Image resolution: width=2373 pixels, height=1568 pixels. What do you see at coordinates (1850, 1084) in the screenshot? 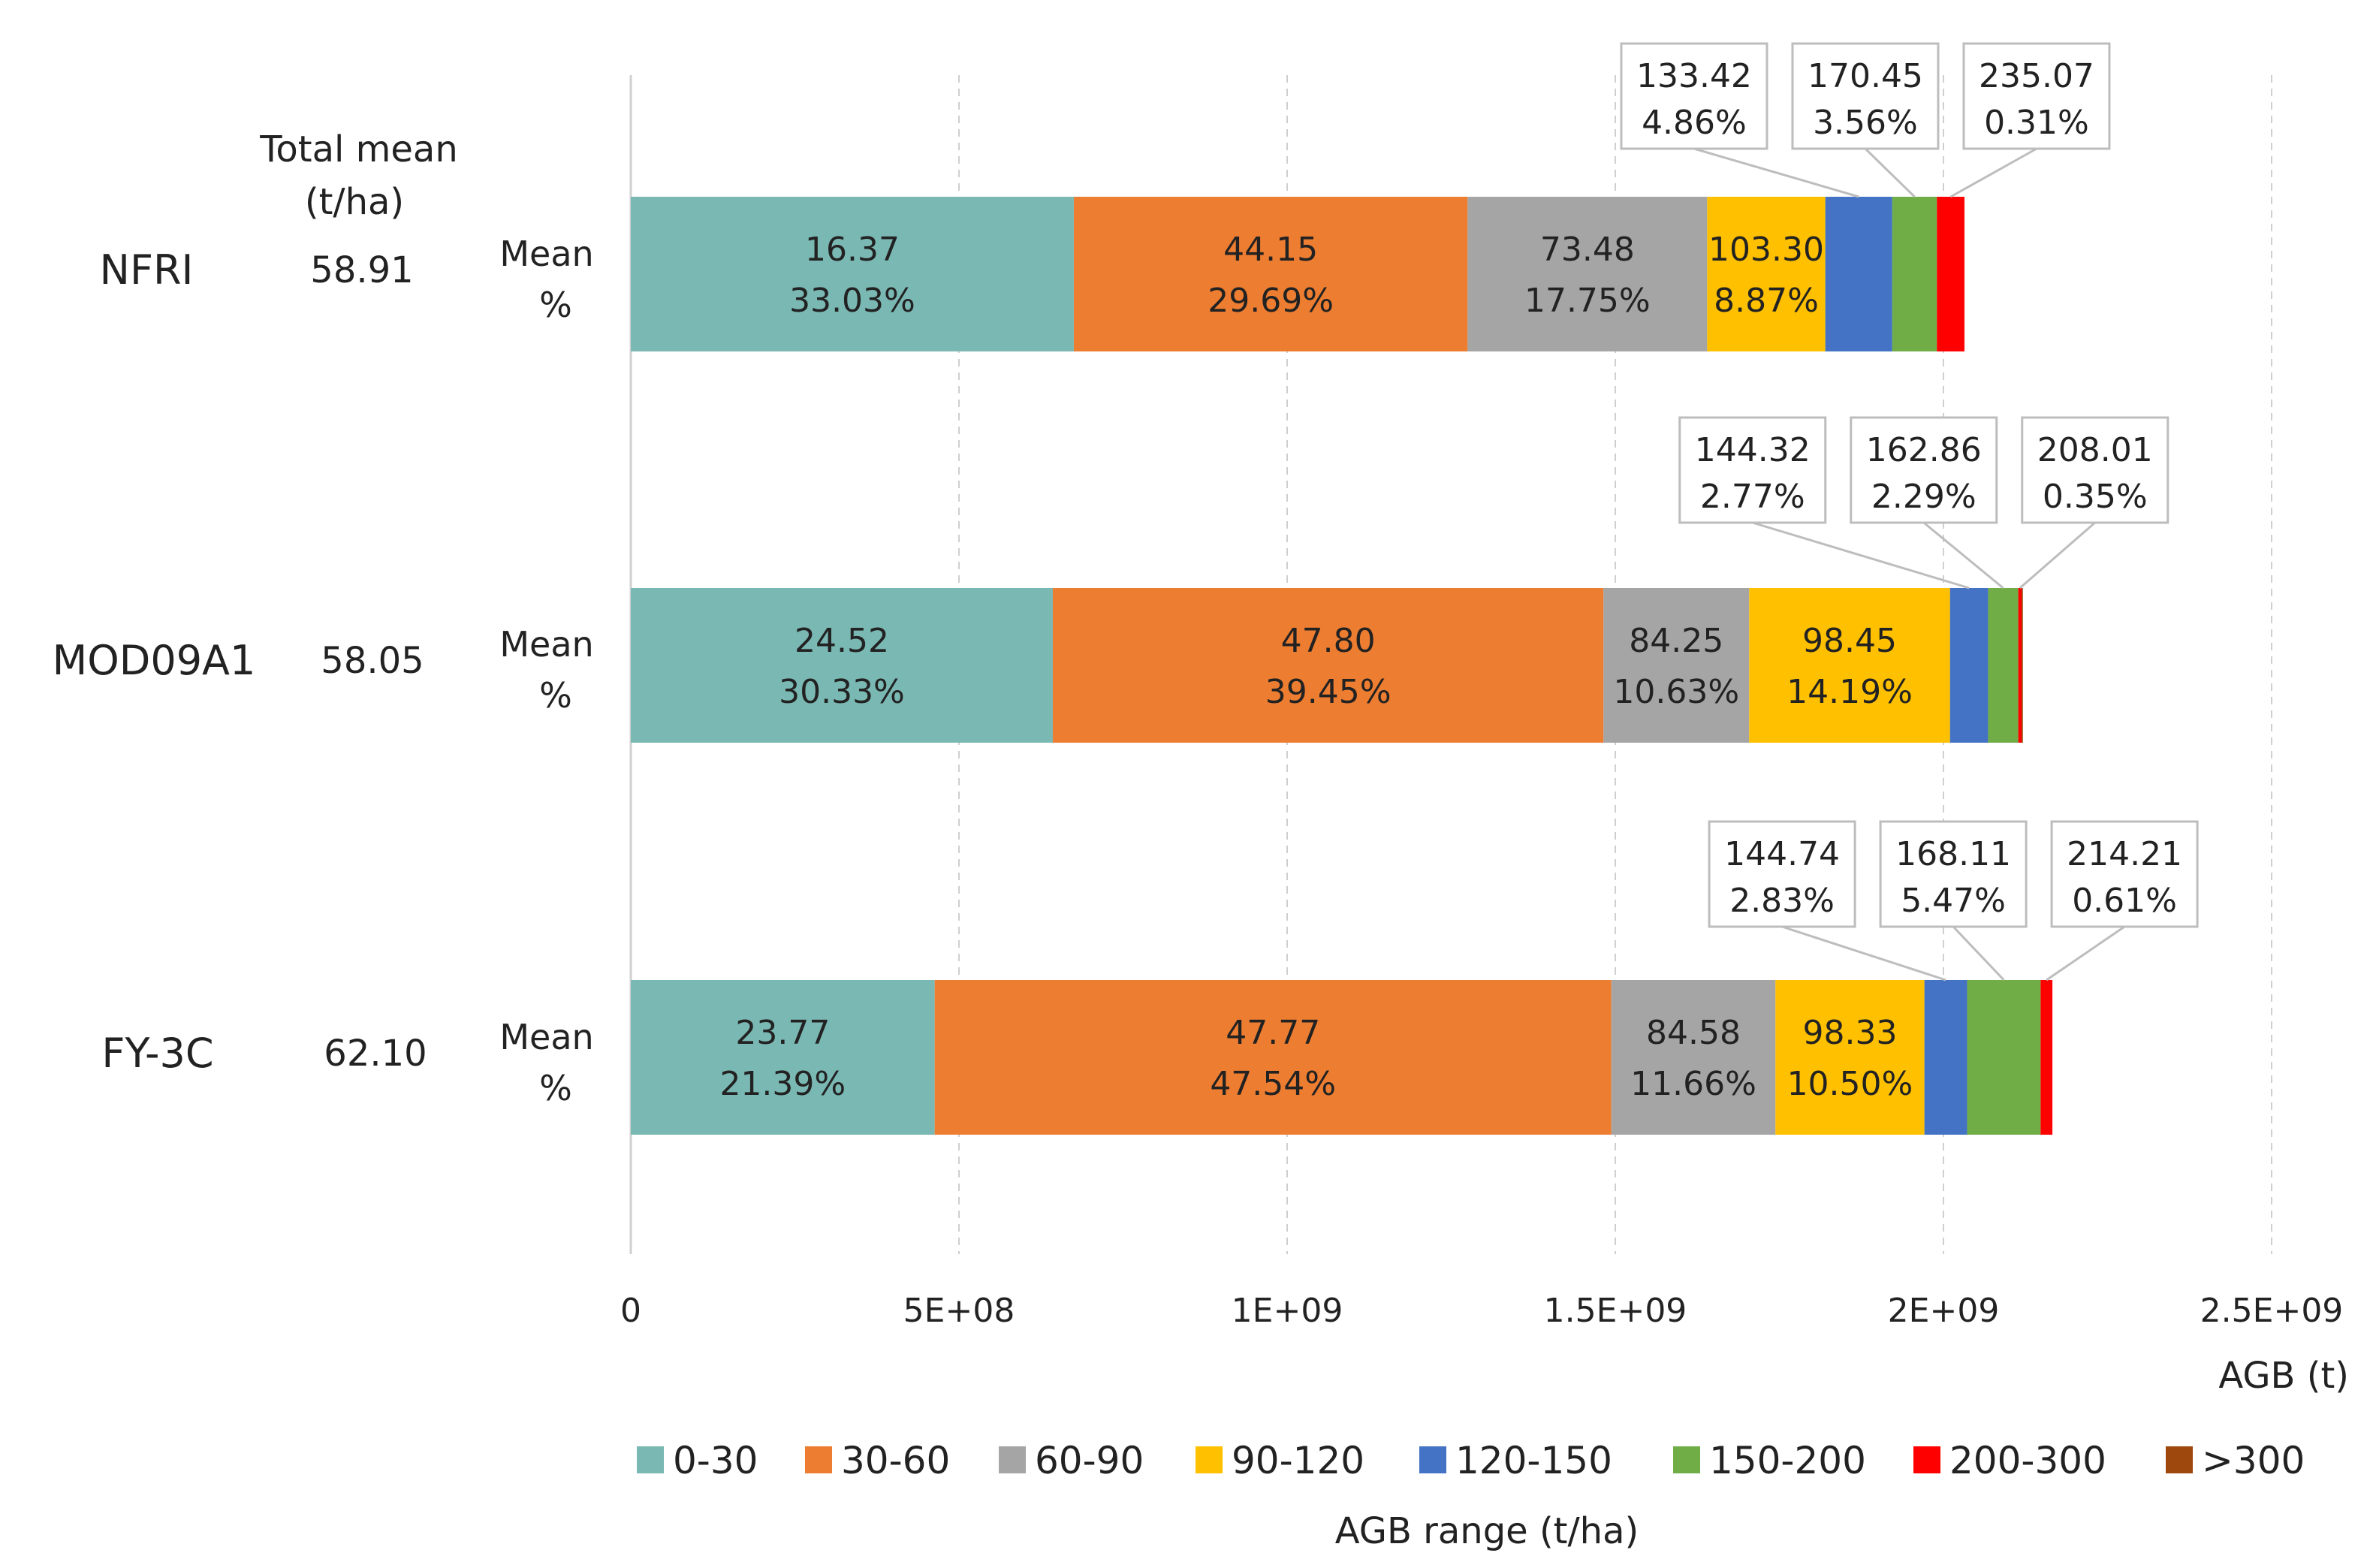
I see `segment-pct-label: 10.50%` at bounding box center [1850, 1084].